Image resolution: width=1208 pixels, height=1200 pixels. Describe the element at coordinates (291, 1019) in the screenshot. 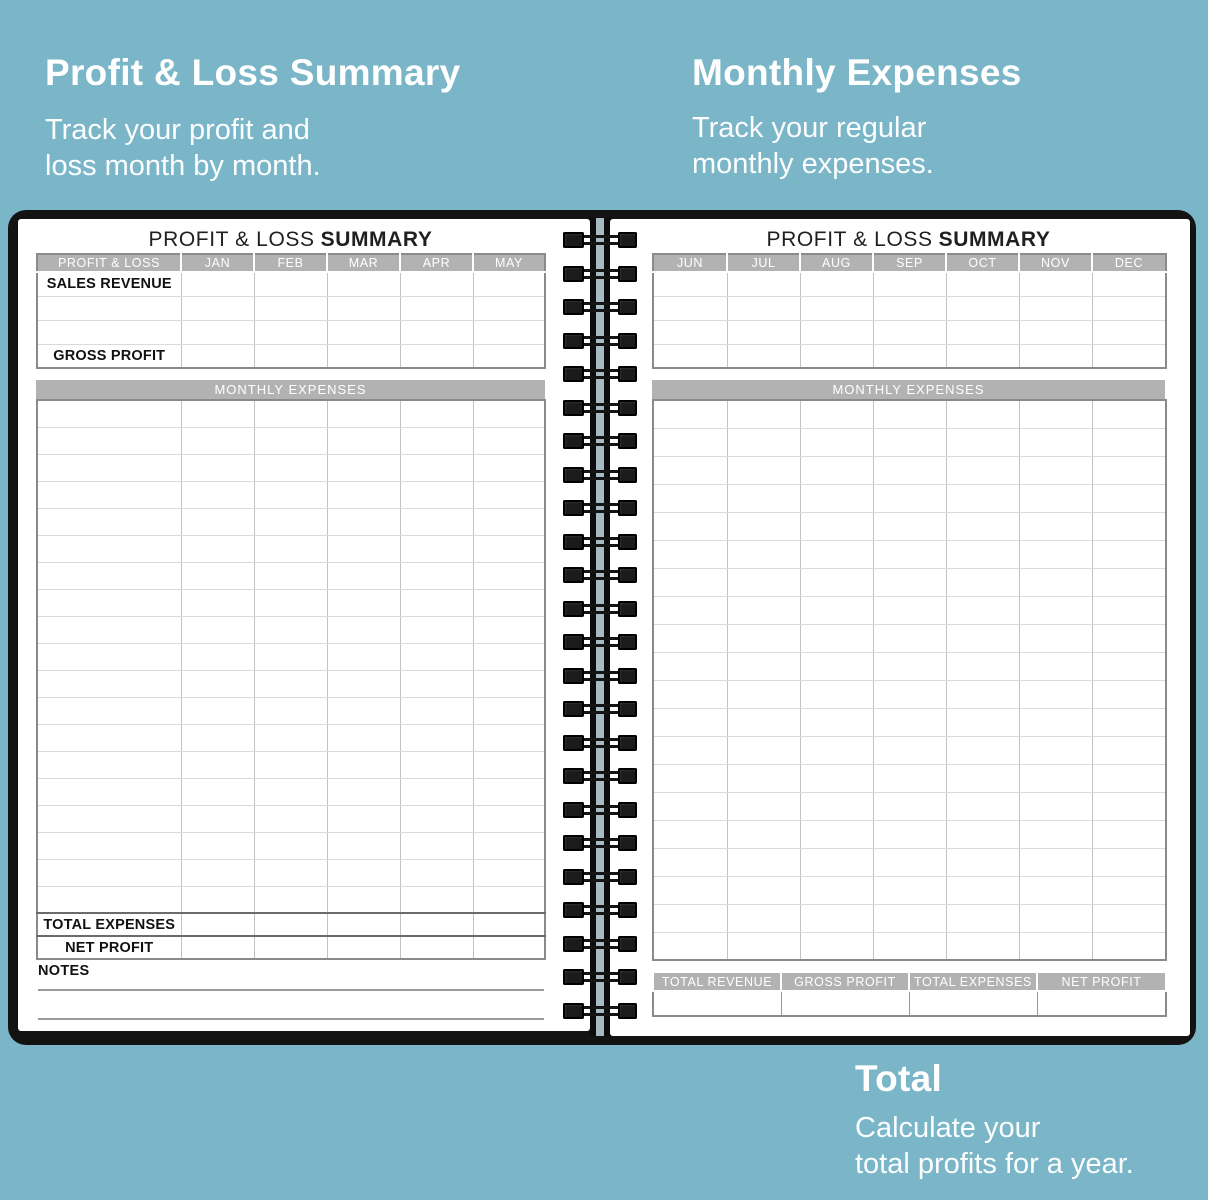

I see `notes-line` at that location.